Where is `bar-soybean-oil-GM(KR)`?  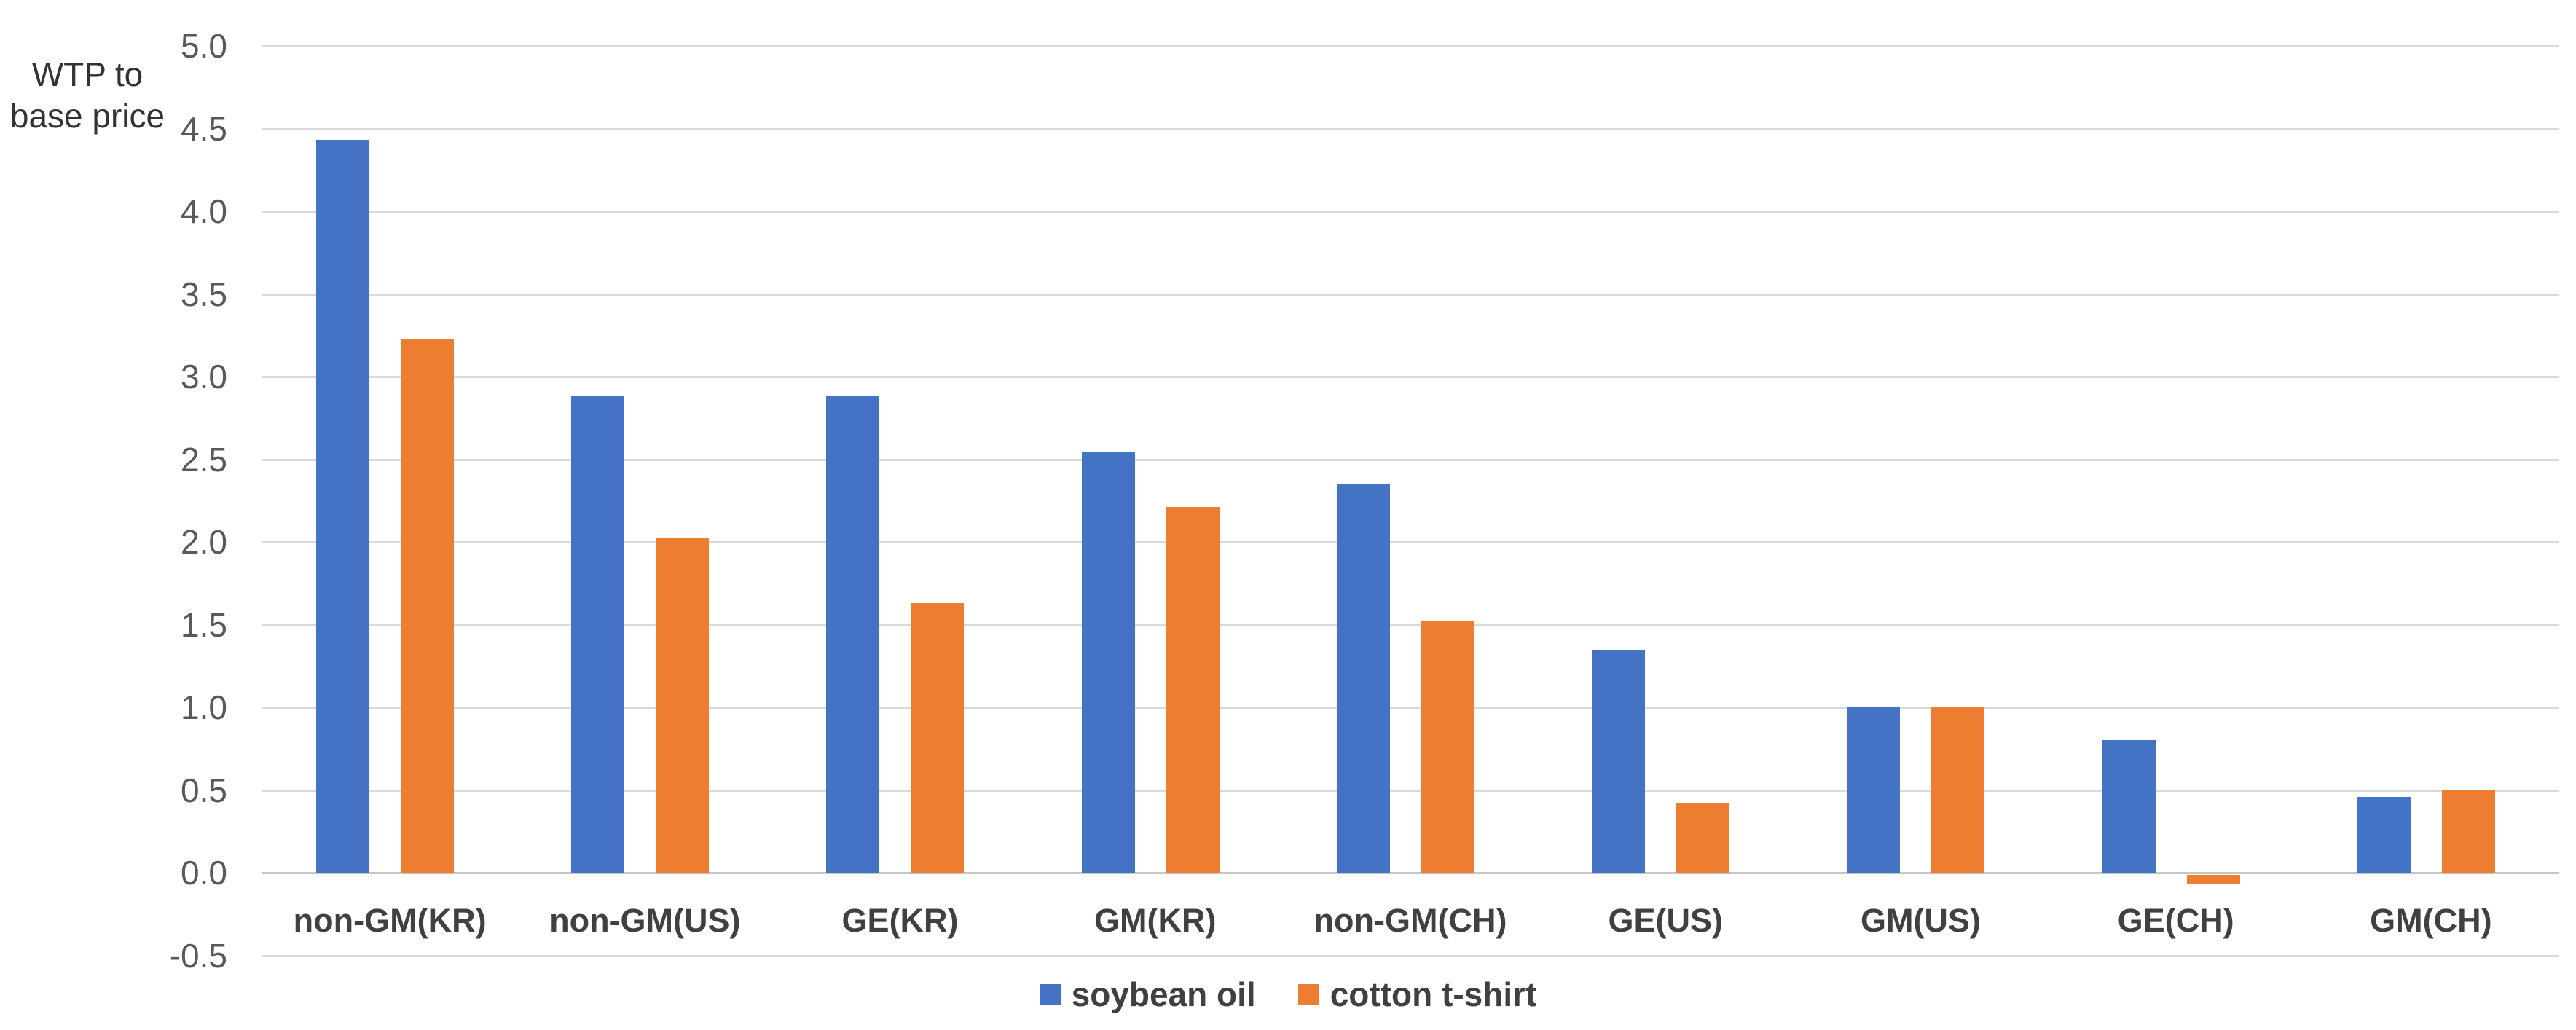 bar-soybean-oil-GM(KR) is located at coordinates (1108, 662).